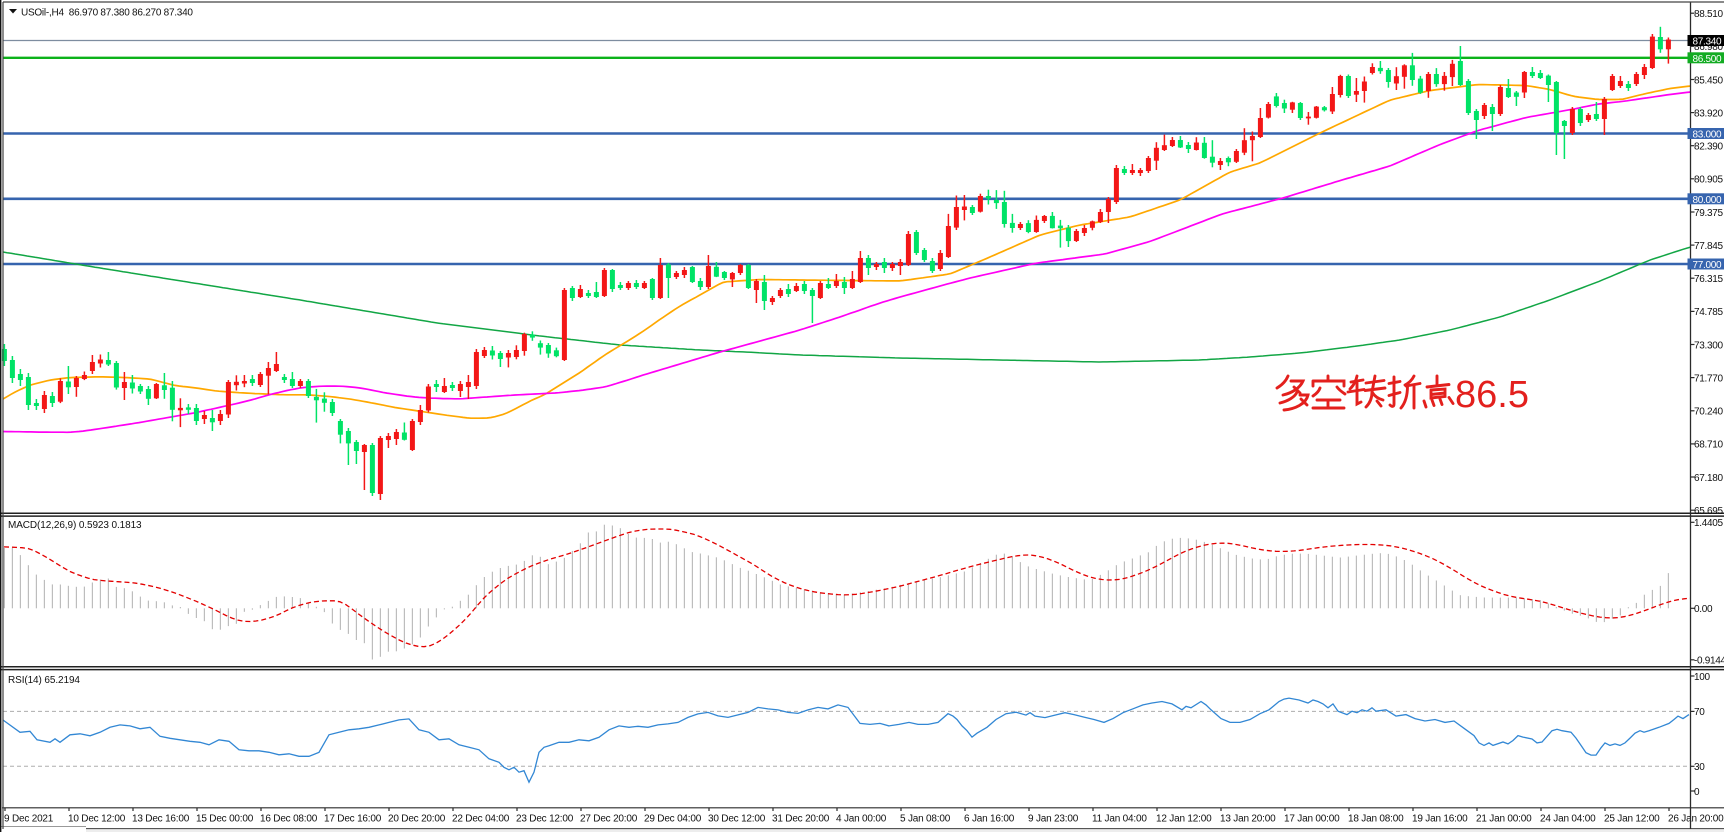 This screenshot has height=832, width=1724. I want to click on svg-text: 30 Dec 12:00, so click(737, 819).